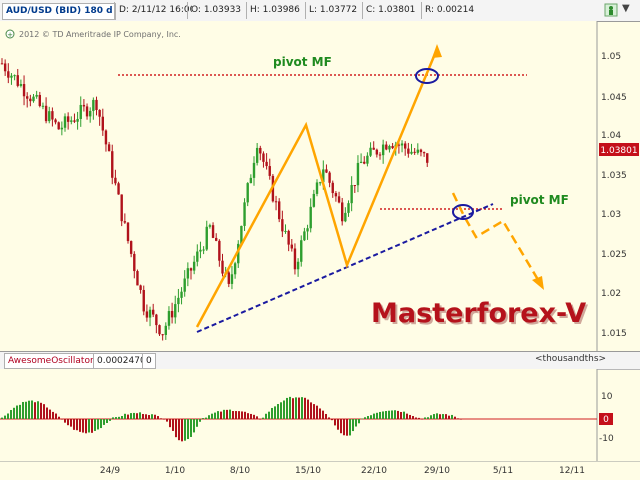 The width and height of the screenshot is (640, 480). I want to click on pivot-label-upper: pivot MF, so click(302, 62).